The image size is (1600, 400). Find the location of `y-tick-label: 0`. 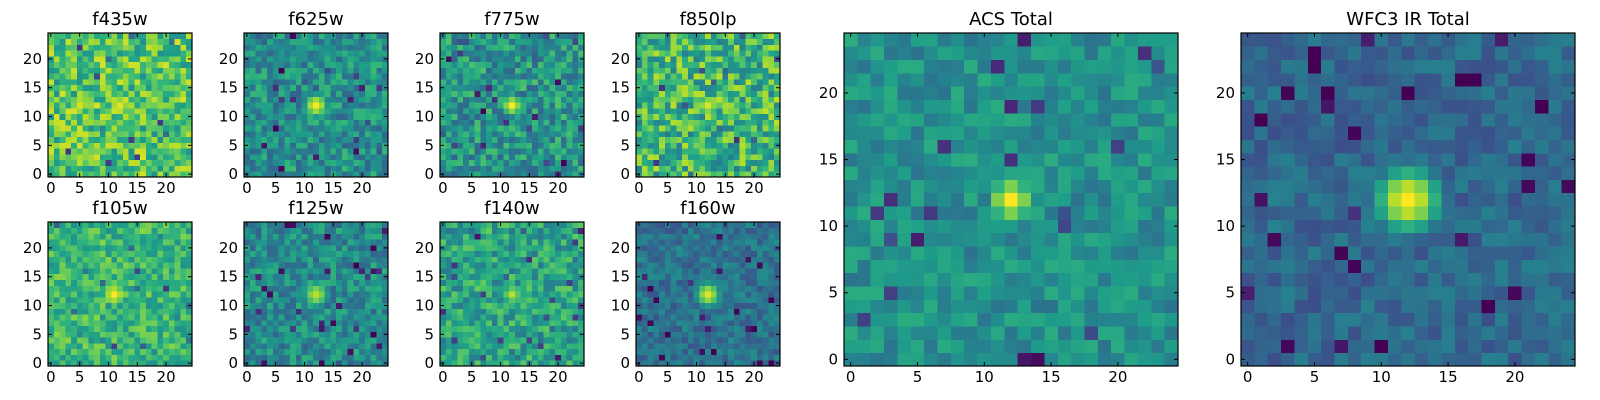

y-tick-label: 0 is located at coordinates (37, 174).